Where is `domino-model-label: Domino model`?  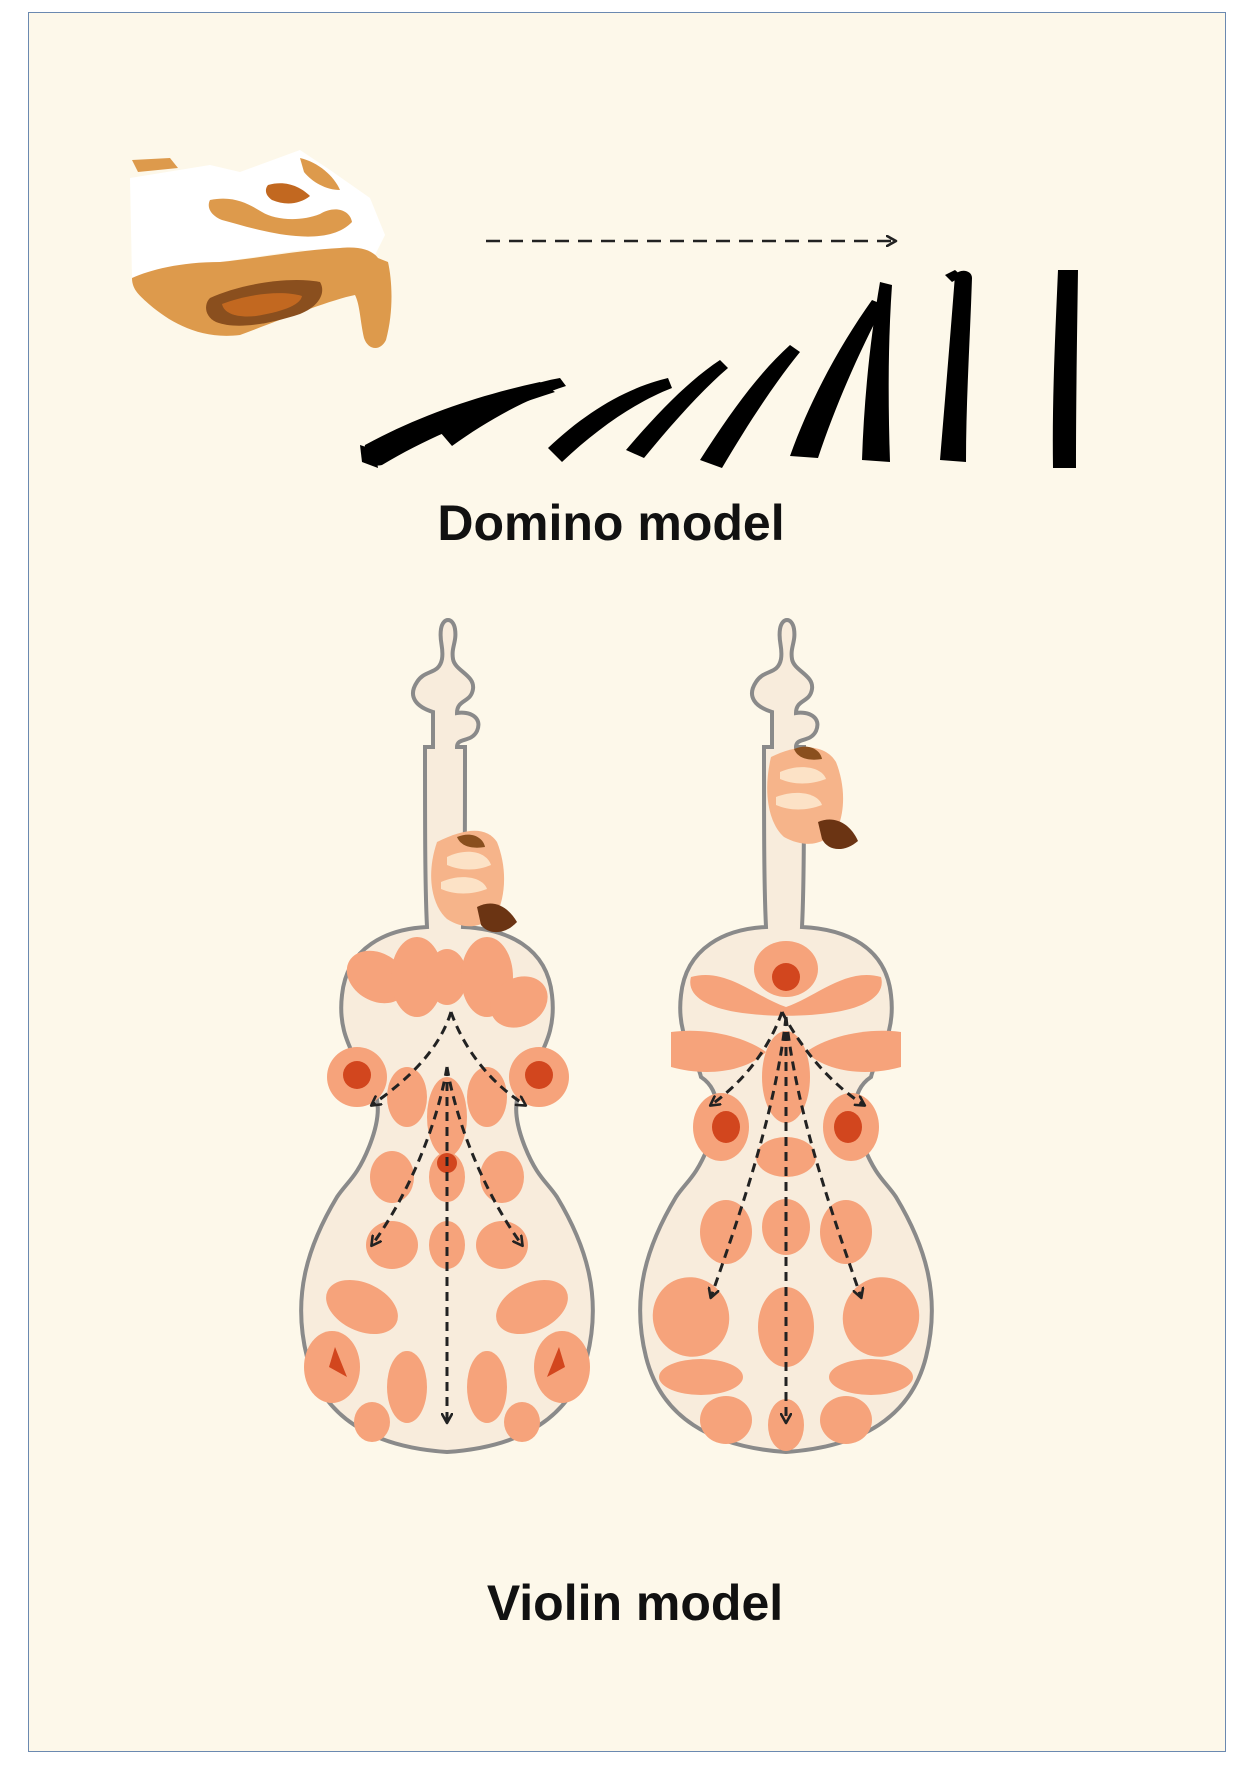 domino-model-label: Domino model is located at coordinates (610, 523).